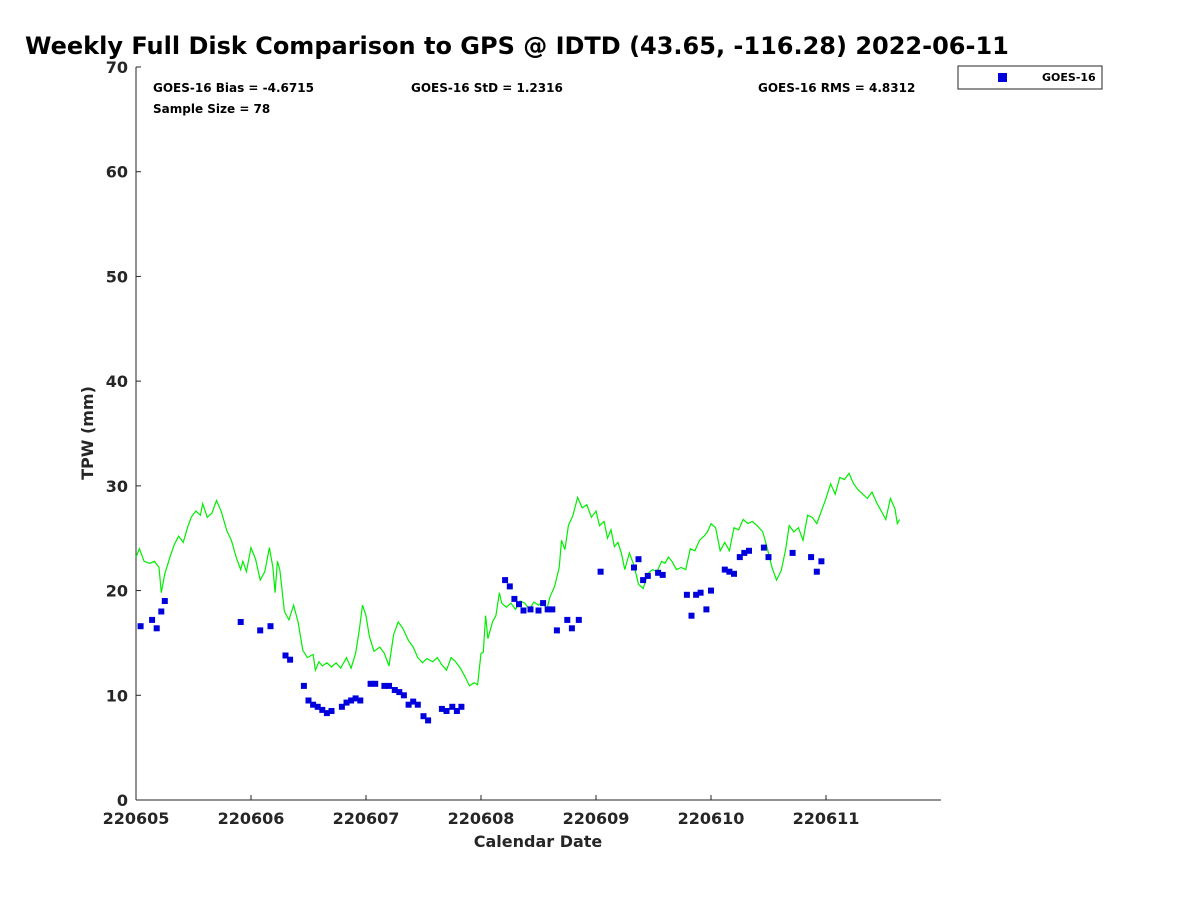  Describe the element at coordinates (233, 88) in the screenshot. I see `bias-stat: GOES-16 Bias = -4.6715` at that location.